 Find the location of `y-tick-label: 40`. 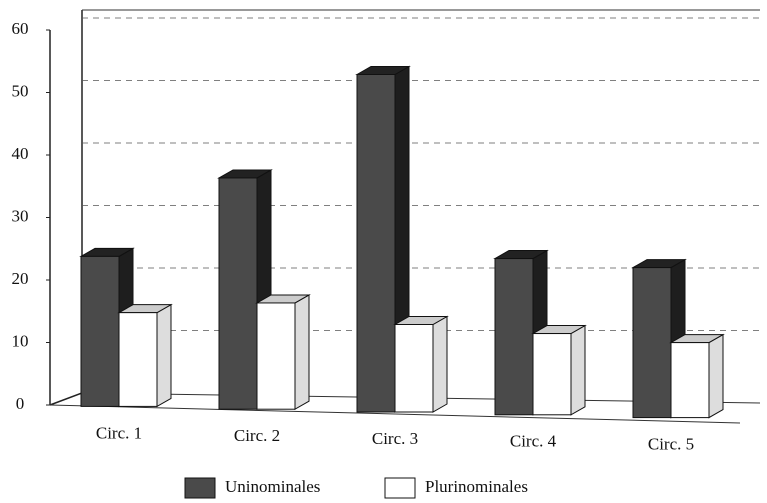

y-tick-label: 40 is located at coordinates (20, 153).